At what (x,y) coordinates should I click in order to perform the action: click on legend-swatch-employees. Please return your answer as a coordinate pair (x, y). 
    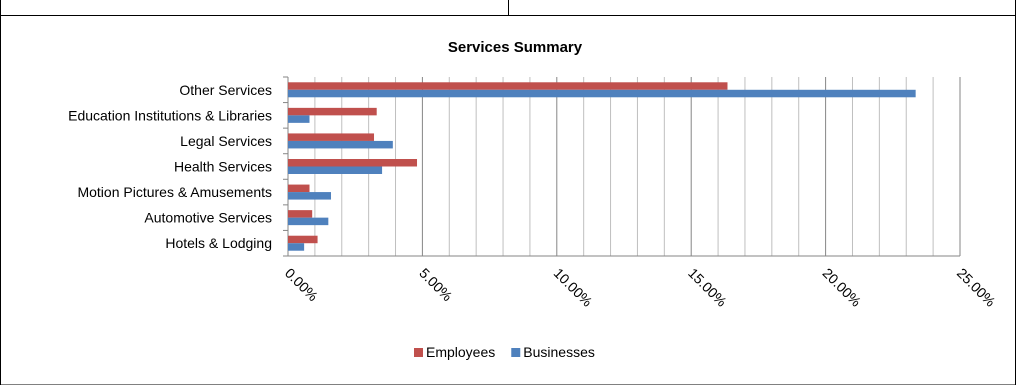
    Looking at the image, I should click on (418, 352).